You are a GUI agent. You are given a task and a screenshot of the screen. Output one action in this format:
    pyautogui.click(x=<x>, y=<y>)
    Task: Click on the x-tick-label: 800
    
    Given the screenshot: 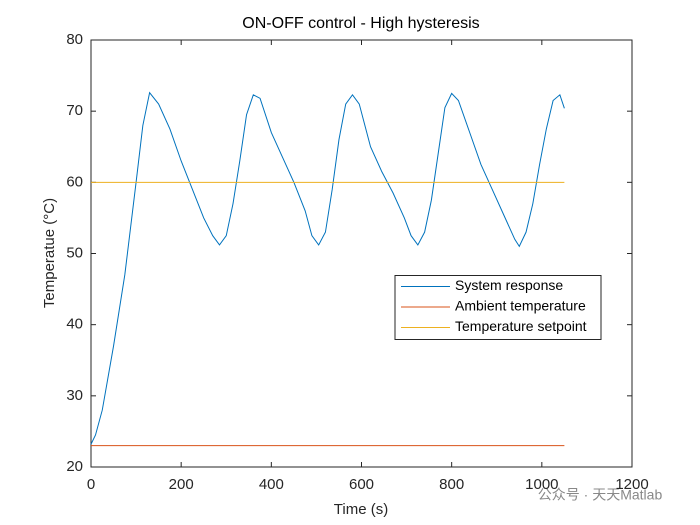 What is the action you would take?
    pyautogui.click(x=451, y=484)
    